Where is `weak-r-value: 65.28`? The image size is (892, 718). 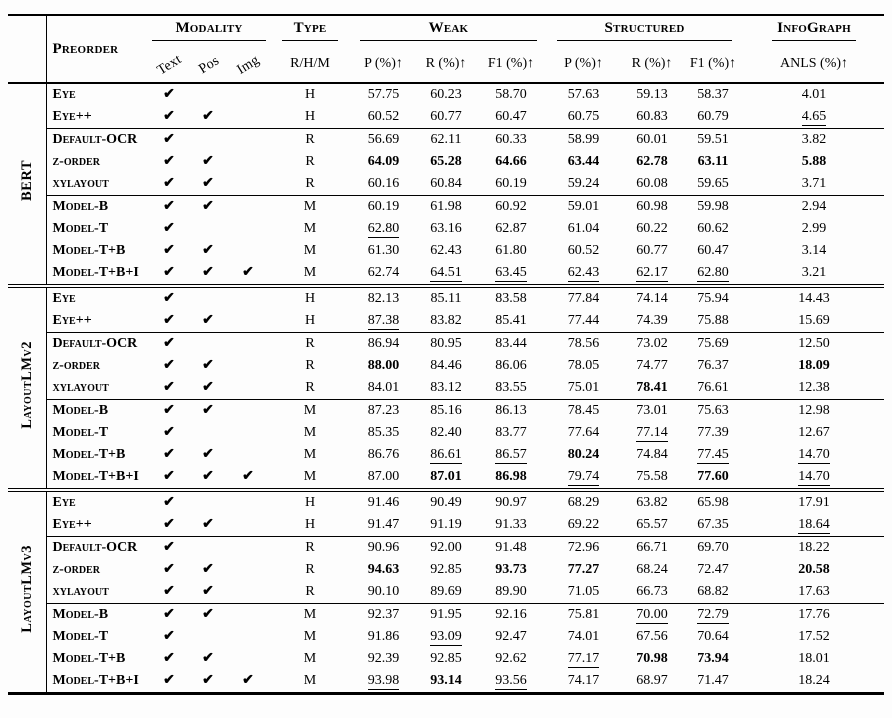
weak-r-value: 65.28 is located at coordinates (446, 161).